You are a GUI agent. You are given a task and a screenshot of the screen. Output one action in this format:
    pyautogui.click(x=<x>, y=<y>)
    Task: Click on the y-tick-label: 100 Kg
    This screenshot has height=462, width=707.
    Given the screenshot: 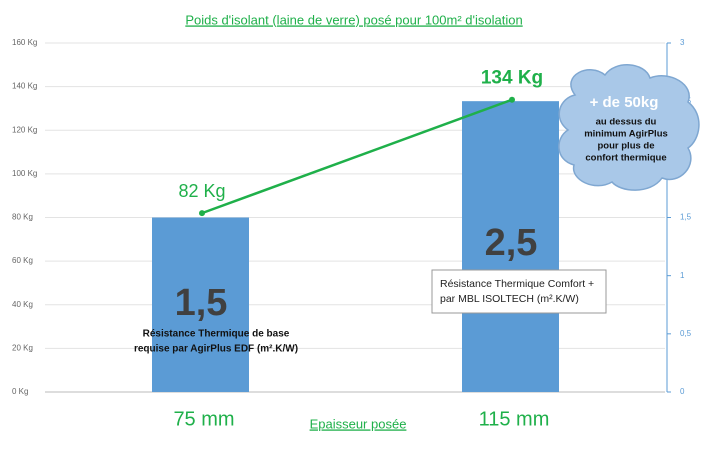 What is the action you would take?
    pyautogui.click(x=24, y=173)
    